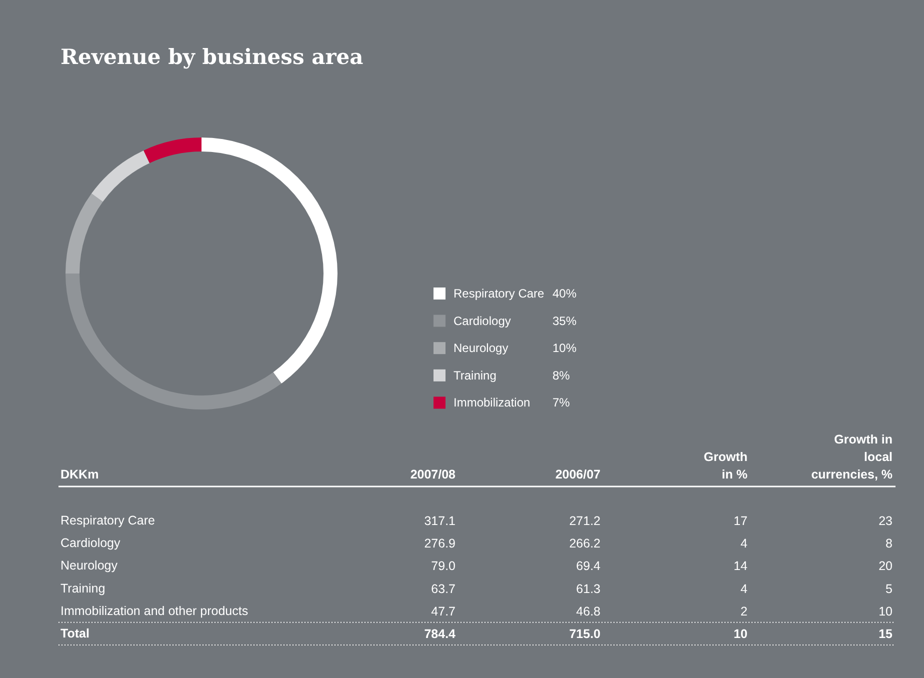  I want to click on data-label: 17, so click(741, 521).